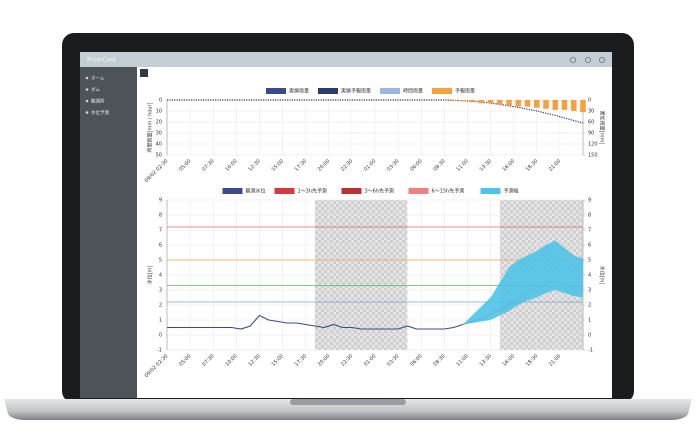  Describe the element at coordinates (522, 282) in the screenshot. I see `forecast-band` at that location.